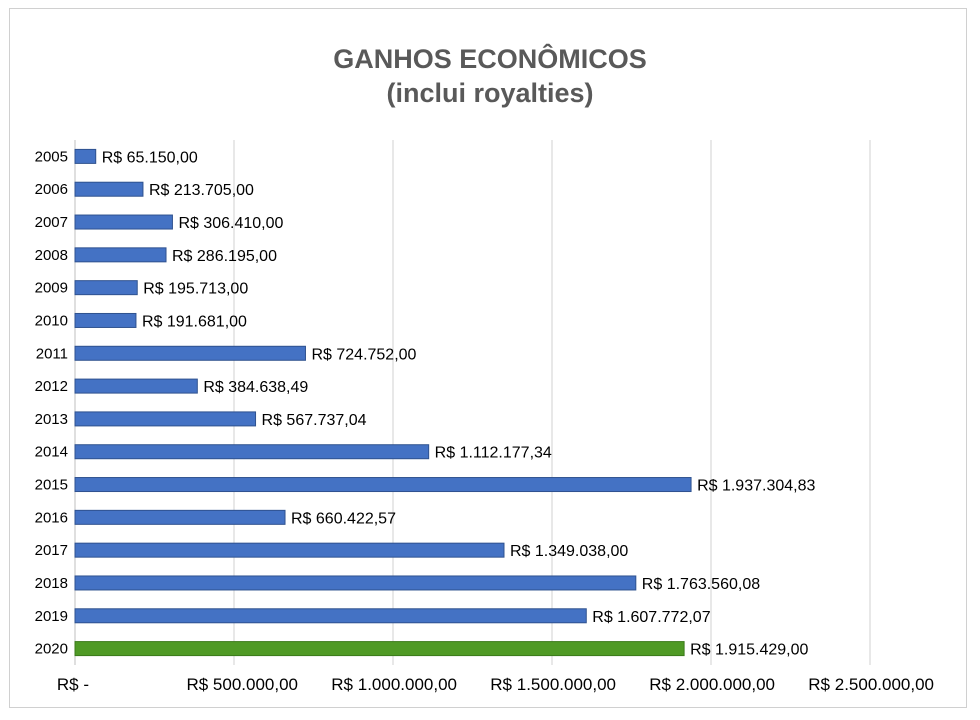  What do you see at coordinates (394, 684) in the screenshot?
I see `x-tick-label: R$ 1.000.000,00` at bounding box center [394, 684].